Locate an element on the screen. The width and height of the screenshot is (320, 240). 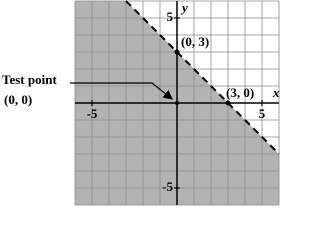
y-axis-label: y is located at coordinates (184, 7).